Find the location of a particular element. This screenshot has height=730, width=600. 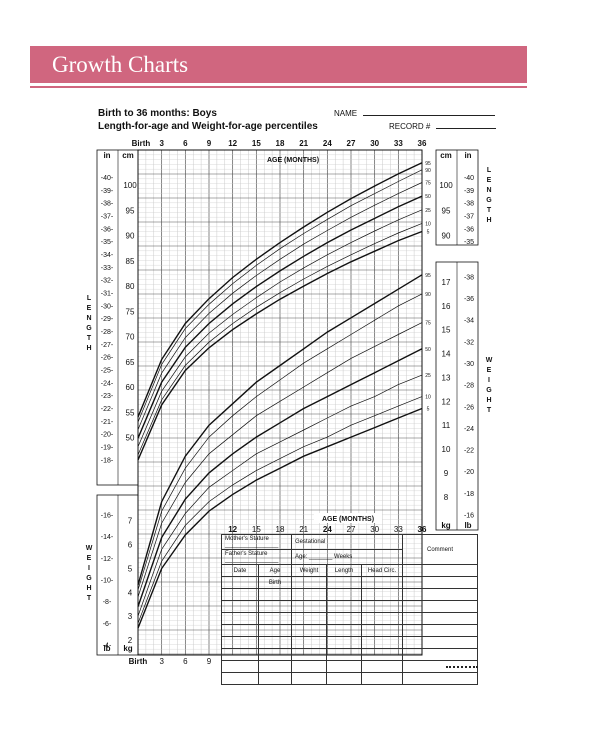

length-in-tick: -37- is located at coordinates (107, 216).